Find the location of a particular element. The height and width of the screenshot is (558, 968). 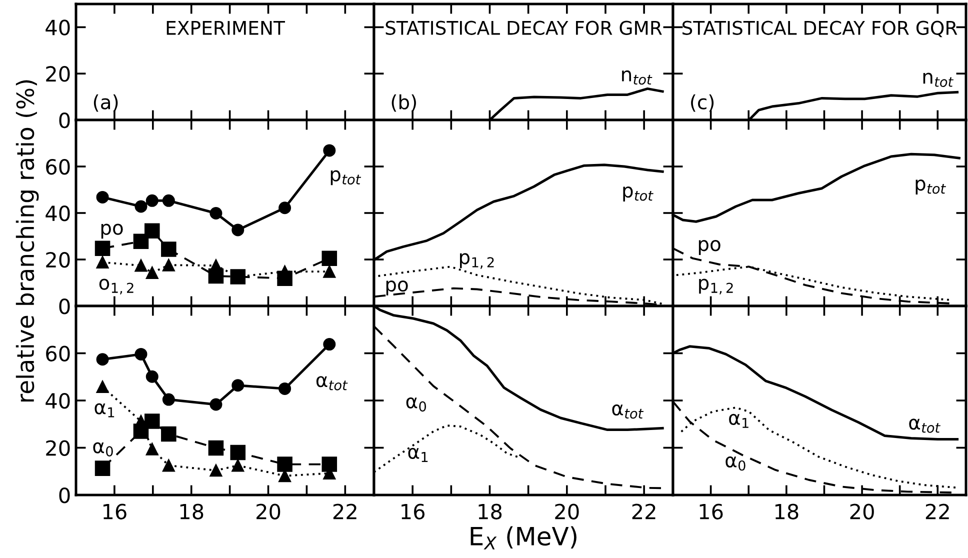

x-axis-title: E$_{X}$ (MeV) is located at coordinates (523, 538).